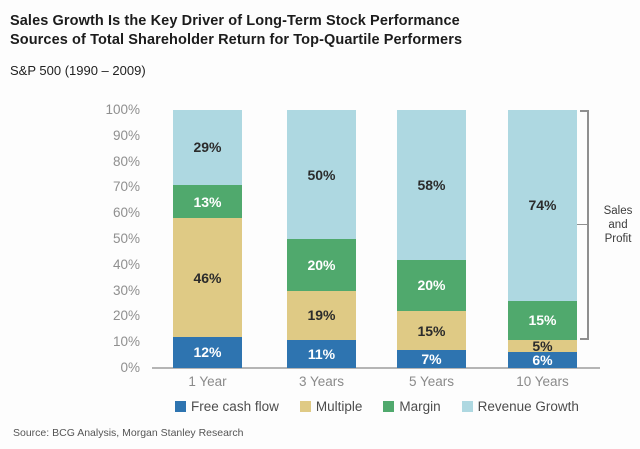  I want to click on segment-value-label: 12%, so click(207, 352).